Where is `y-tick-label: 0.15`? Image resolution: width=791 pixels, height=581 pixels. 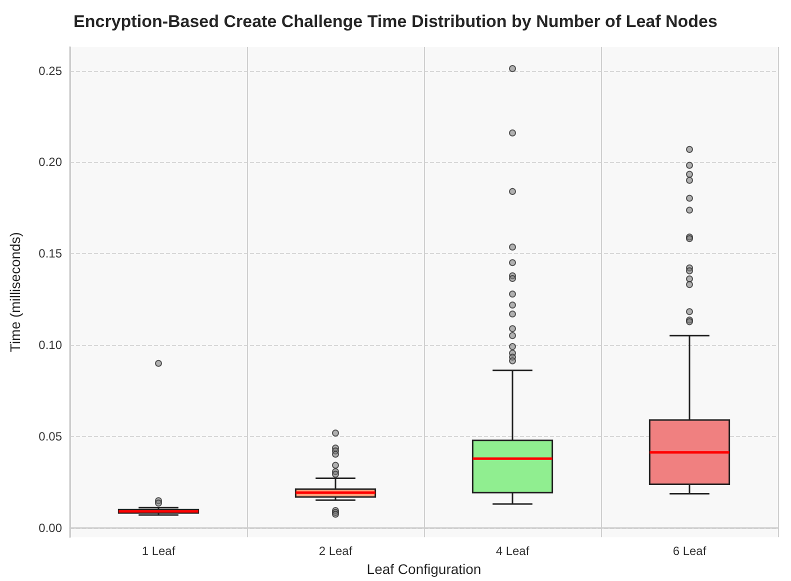
y-tick-label: 0.15 is located at coordinates (50, 253).